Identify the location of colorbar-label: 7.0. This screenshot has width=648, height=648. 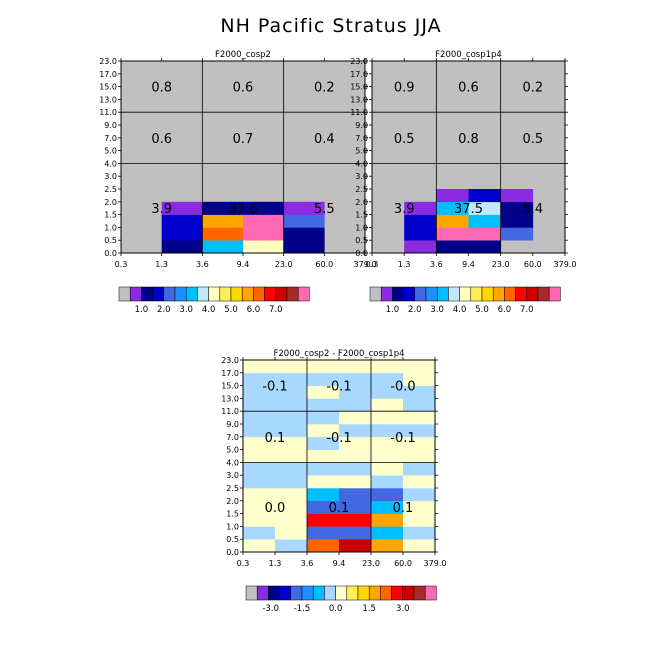
(527, 310).